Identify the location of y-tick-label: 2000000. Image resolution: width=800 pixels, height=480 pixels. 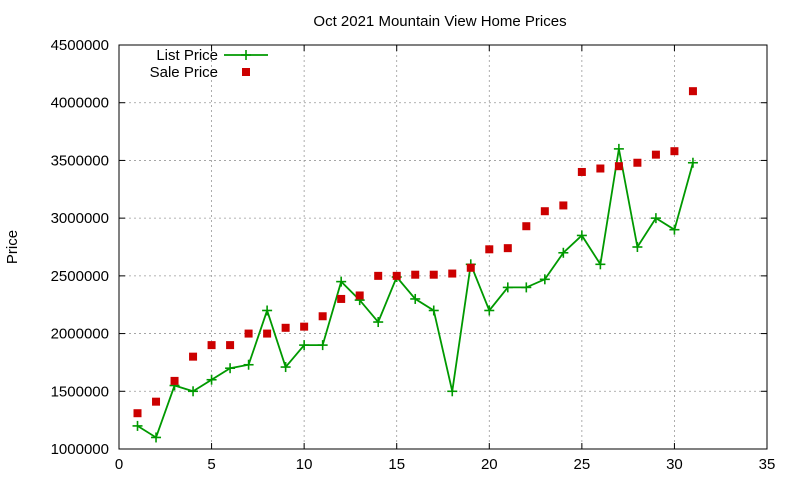
(80, 334).